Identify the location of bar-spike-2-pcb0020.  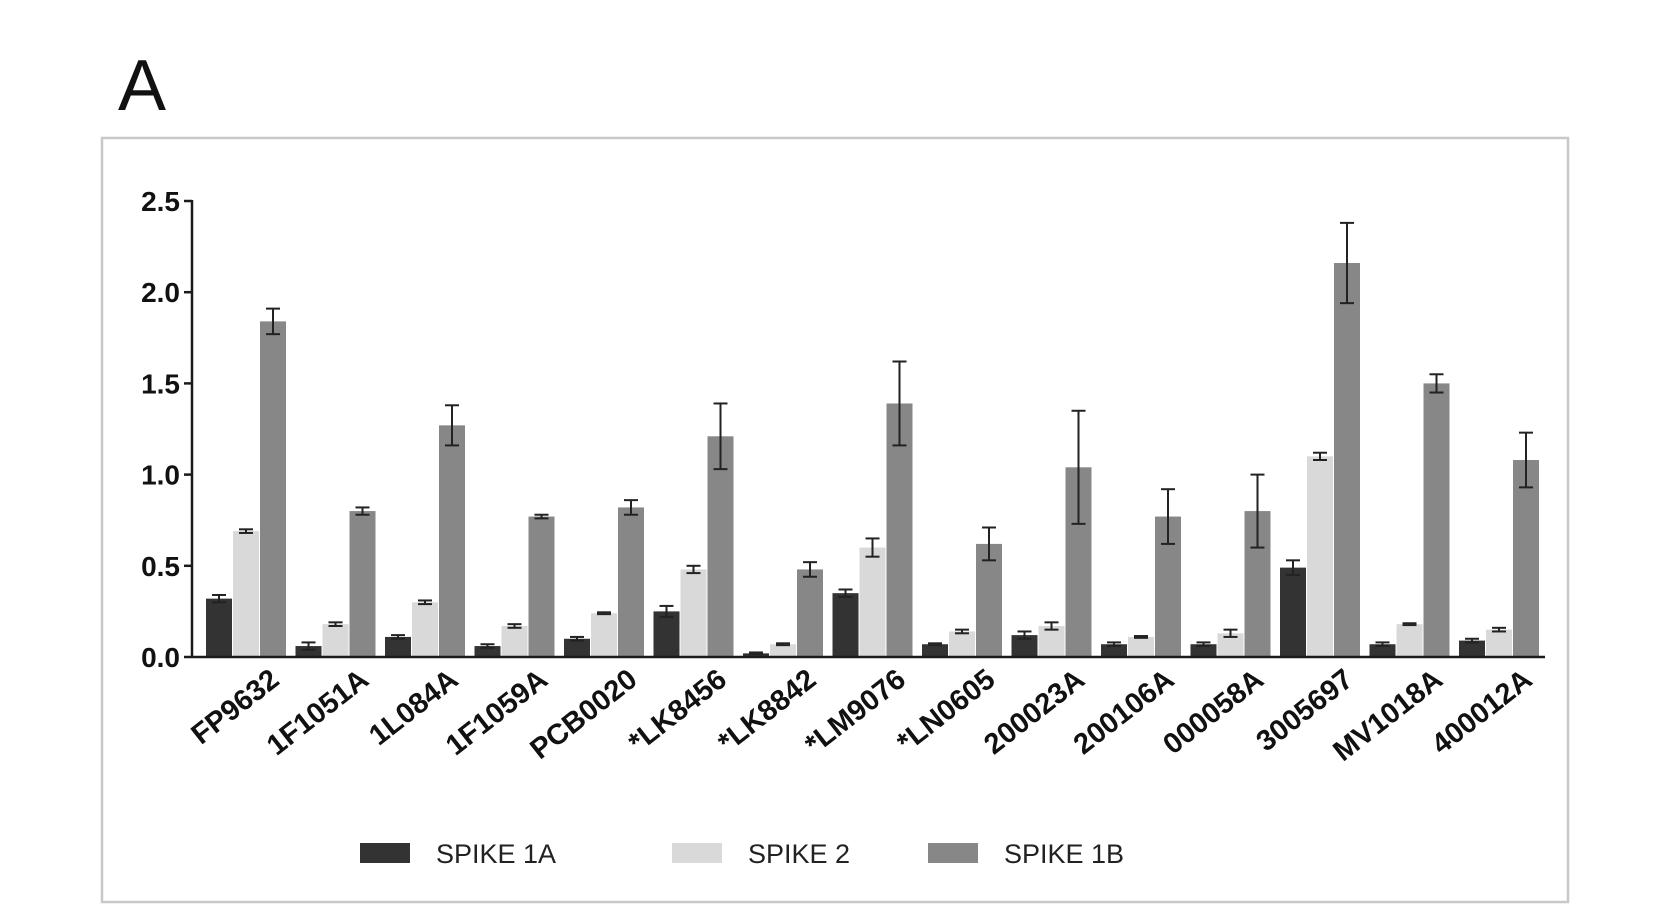
(604, 635).